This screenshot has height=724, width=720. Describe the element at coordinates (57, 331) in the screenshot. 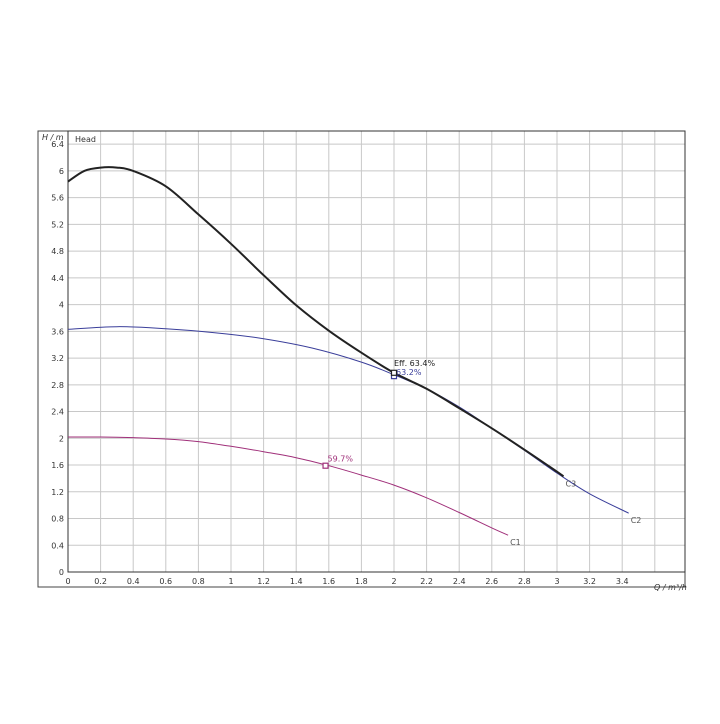

I see `y-tick-label: 3.6` at that location.